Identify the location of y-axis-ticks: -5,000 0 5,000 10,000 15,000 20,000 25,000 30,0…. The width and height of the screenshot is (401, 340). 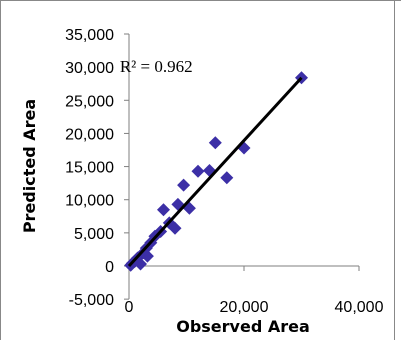
(97, 168).